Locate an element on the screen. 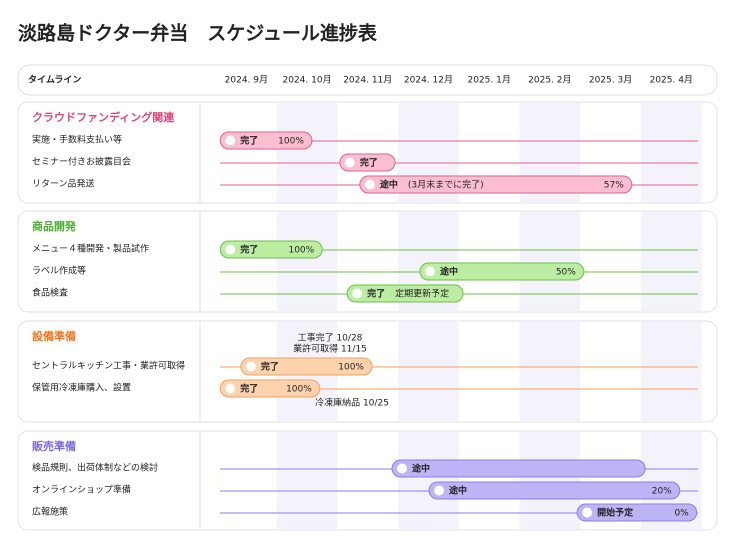 This screenshot has width=736, height=552. task-progress: 20% is located at coordinates (662, 492).